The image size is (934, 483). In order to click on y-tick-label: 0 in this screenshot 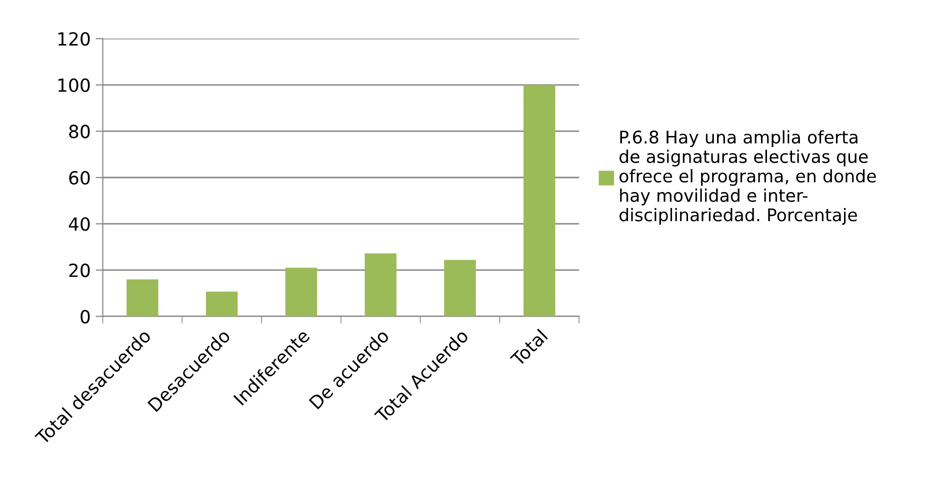, I will do `click(85, 317)`.